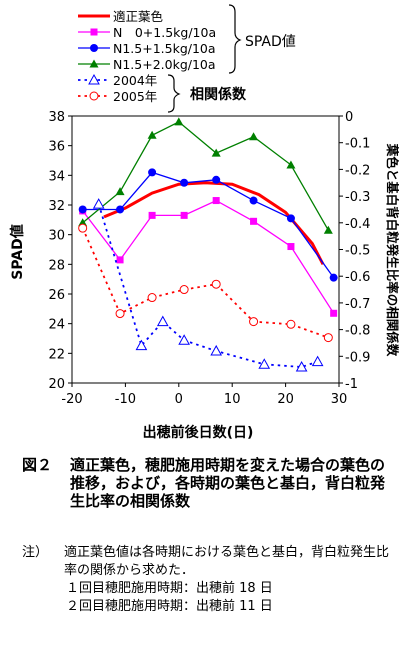  Describe the element at coordinates (179, 399) in the screenshot. I see `x-tick-label: 0` at that location.